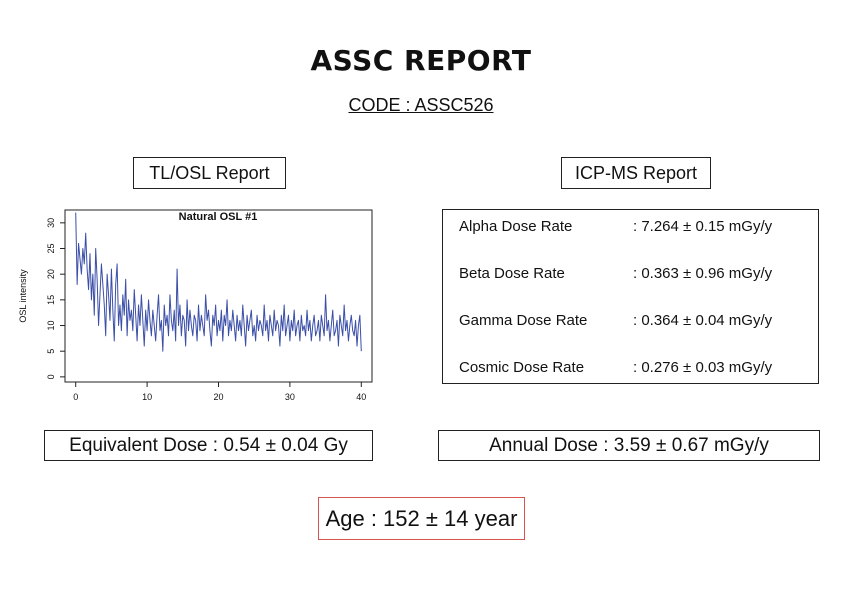 This screenshot has height=595, width=842. Describe the element at coordinates (523, 320) in the screenshot. I see `gamma-dose-label: Gamma Dose Rate` at that location.